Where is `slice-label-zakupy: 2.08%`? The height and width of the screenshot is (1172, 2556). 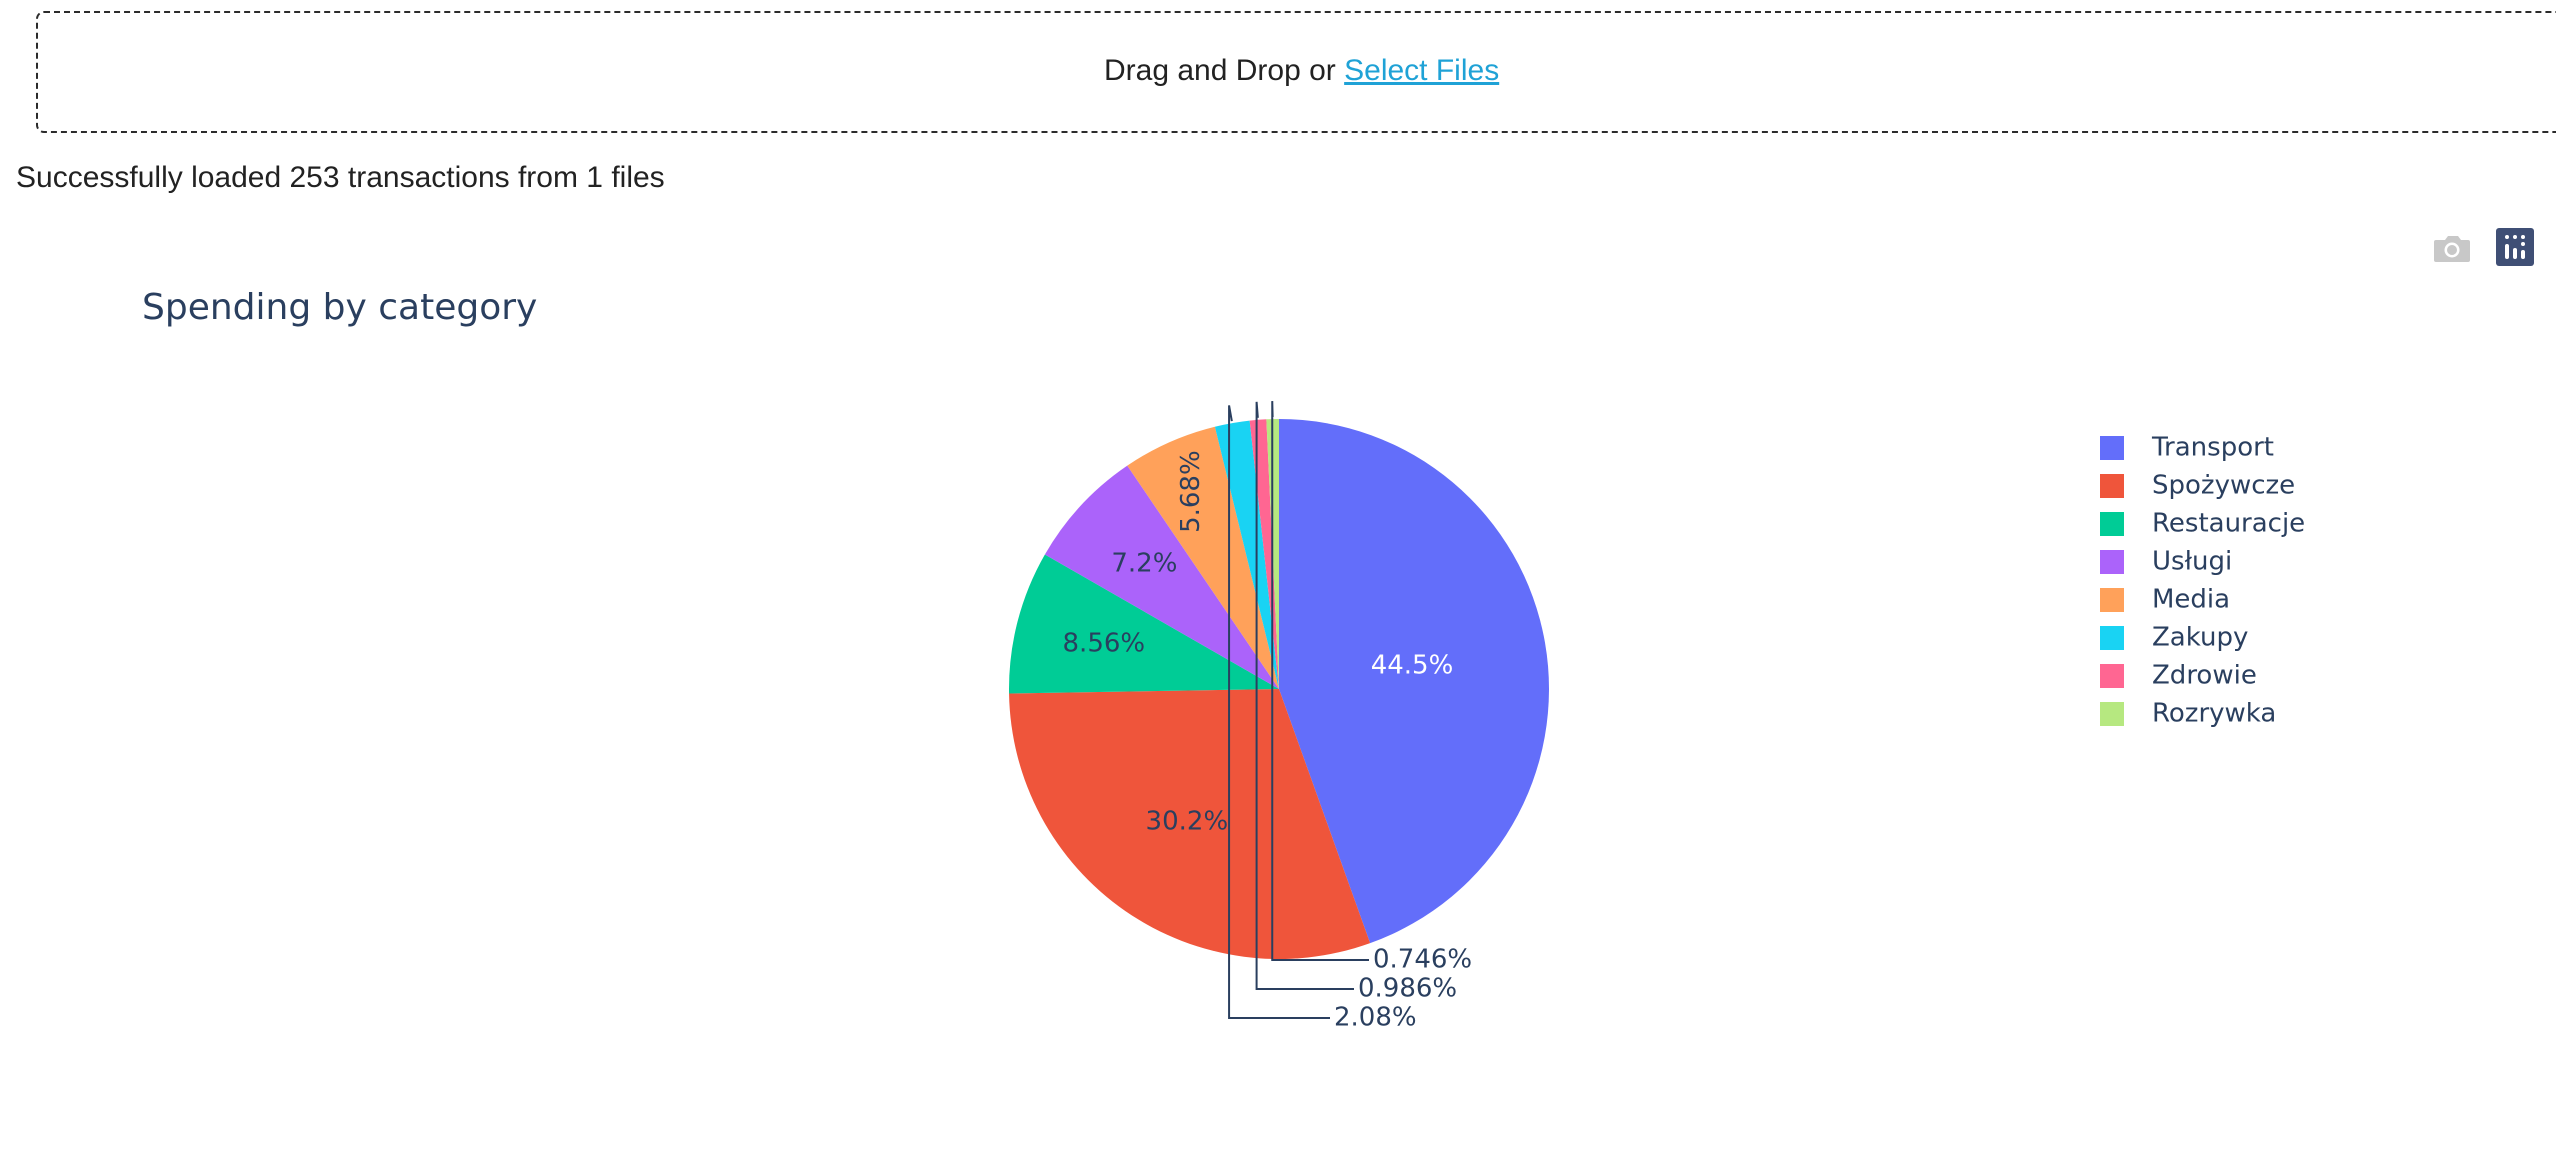 slice-label-zakupy: 2.08% is located at coordinates (1375, 1018).